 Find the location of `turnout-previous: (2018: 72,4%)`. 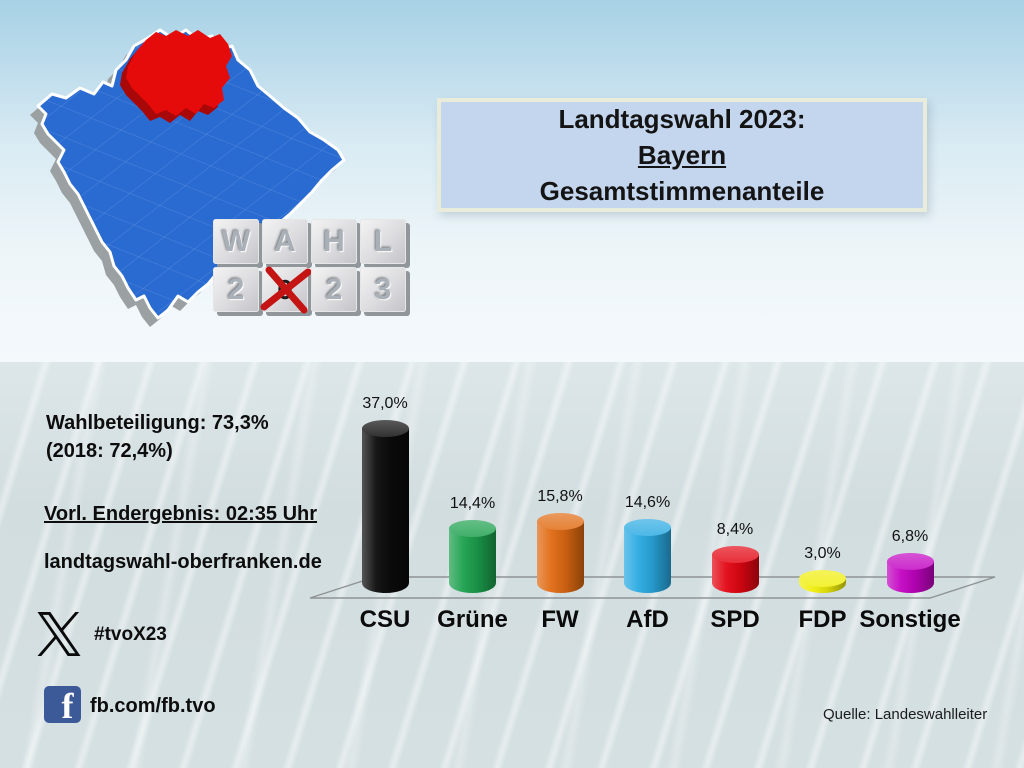

turnout-previous: (2018: 72,4%) is located at coordinates (109, 451).